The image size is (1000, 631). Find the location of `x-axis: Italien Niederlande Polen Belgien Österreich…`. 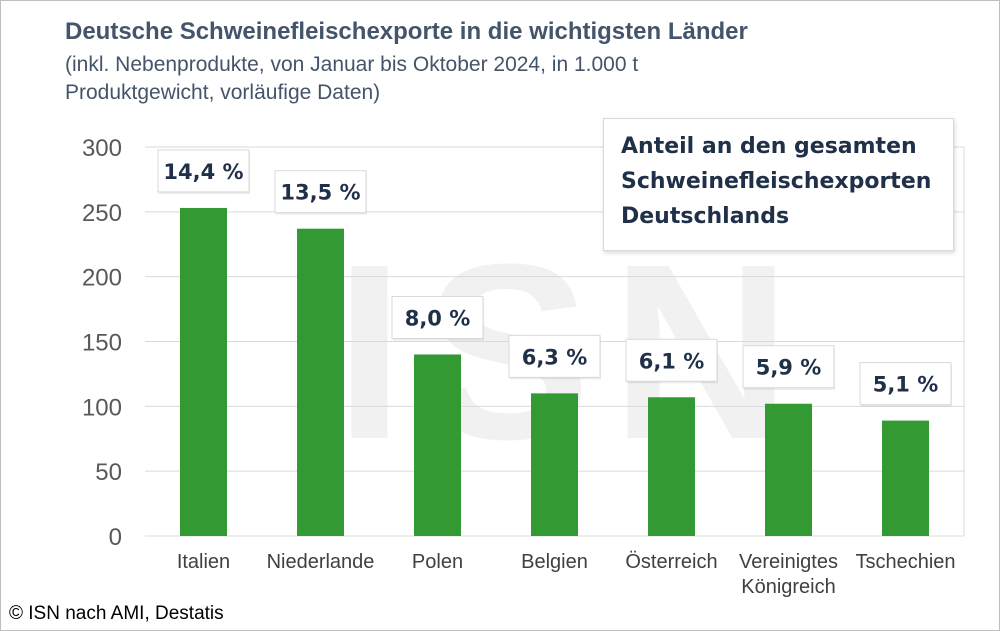

x-axis: Italien Niederlande Polen Belgien Österreich… is located at coordinates (566, 574).